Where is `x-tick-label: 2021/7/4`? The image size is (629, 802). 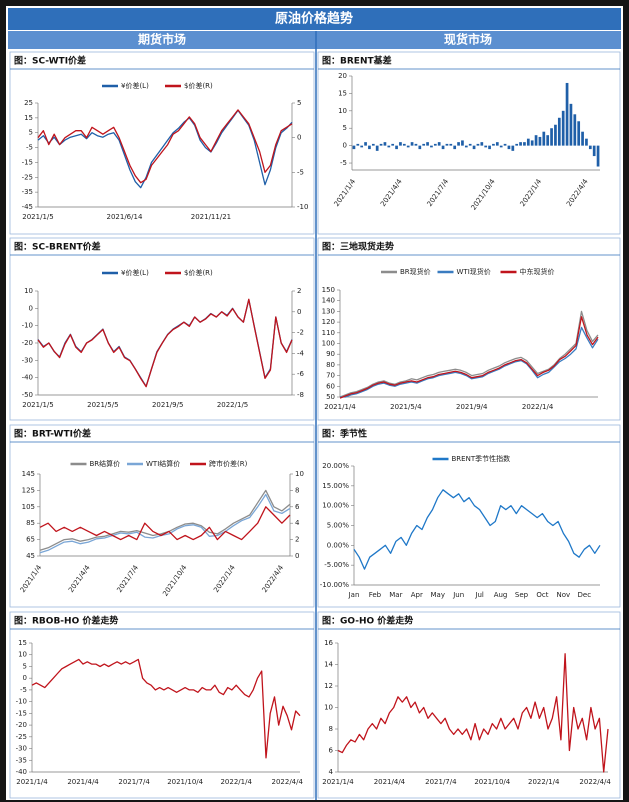
x-tick-label: 2021/7/4 is located at coordinates (441, 782).